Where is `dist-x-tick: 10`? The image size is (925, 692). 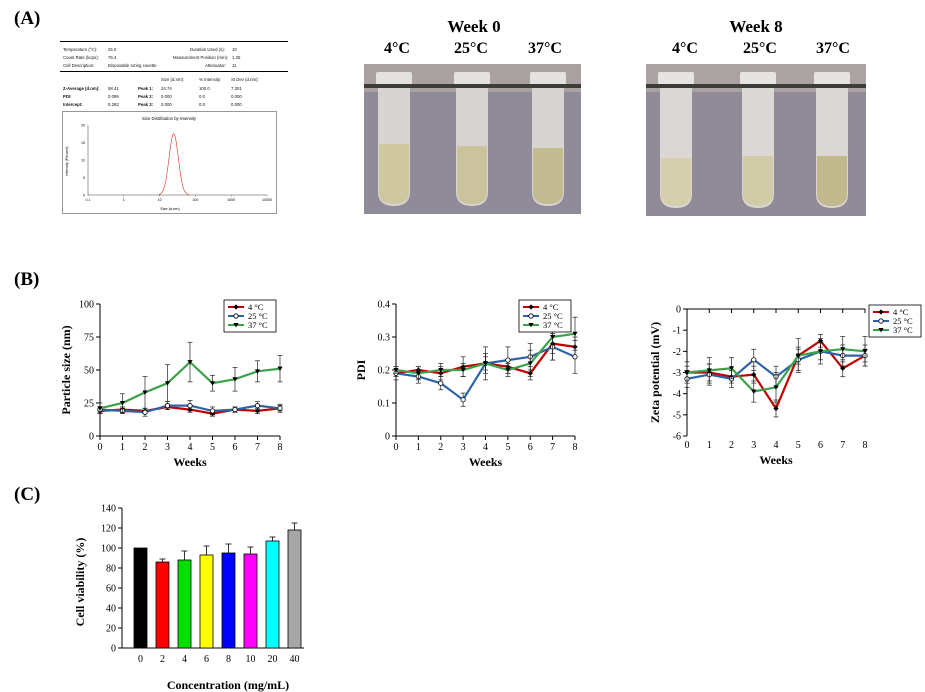
dist-x-tick: 10 is located at coordinates (160, 200).